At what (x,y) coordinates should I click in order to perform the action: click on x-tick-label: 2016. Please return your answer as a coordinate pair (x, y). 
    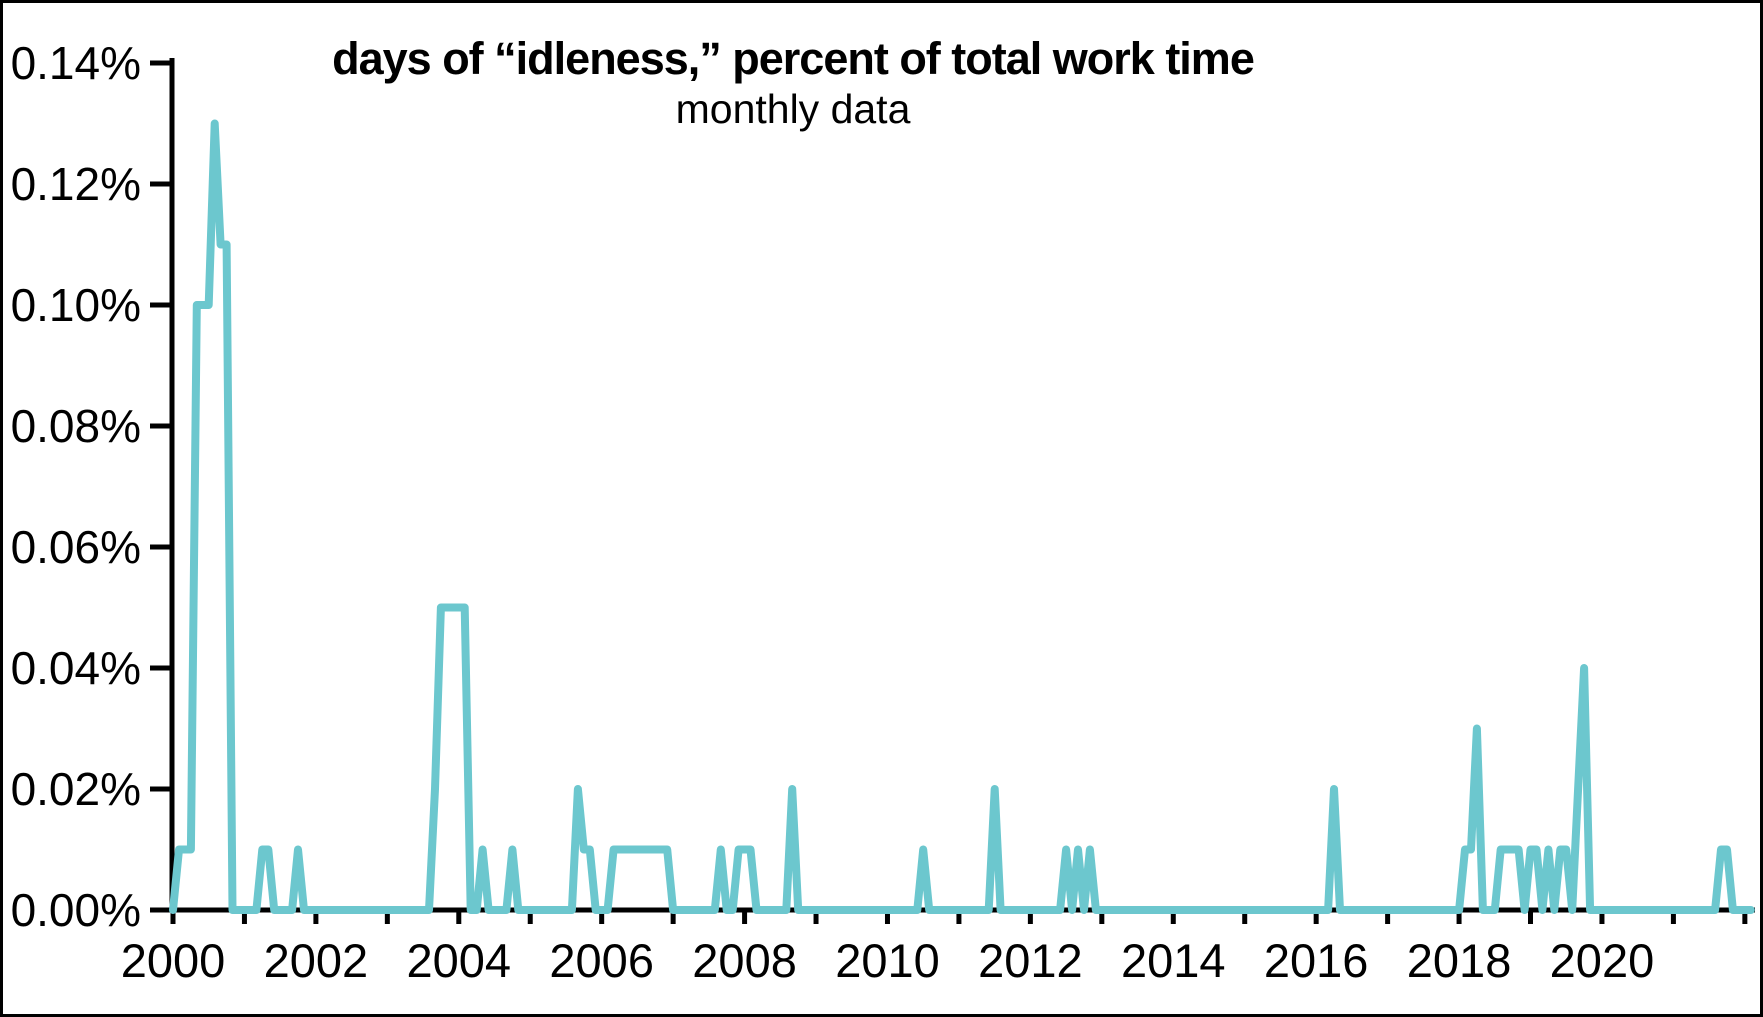
    Looking at the image, I should click on (1316, 960).